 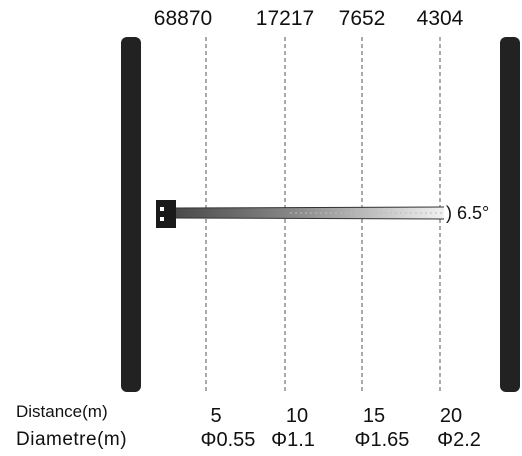 I want to click on left-frame-bar, so click(x=131, y=214).